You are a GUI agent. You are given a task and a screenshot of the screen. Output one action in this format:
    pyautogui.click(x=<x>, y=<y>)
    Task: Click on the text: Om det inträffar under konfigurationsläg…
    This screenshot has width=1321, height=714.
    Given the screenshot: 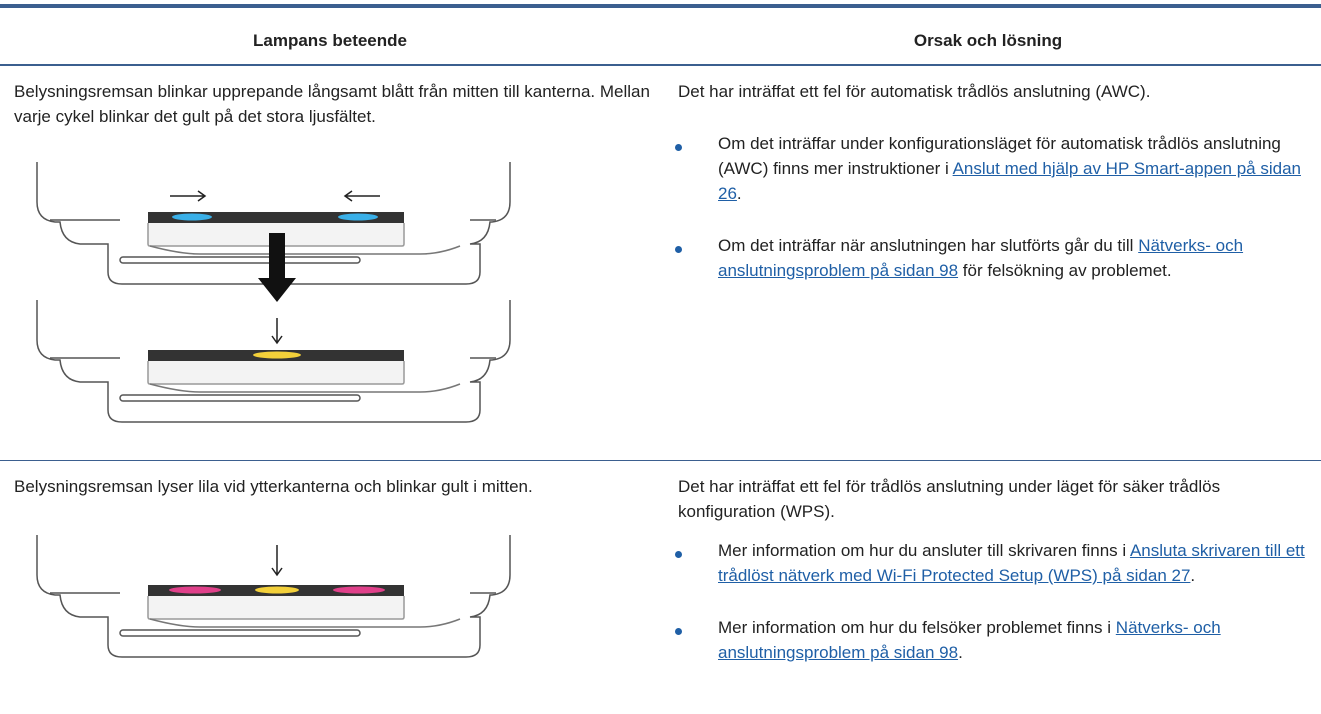 What is the action you would take?
    pyautogui.click(x=999, y=156)
    